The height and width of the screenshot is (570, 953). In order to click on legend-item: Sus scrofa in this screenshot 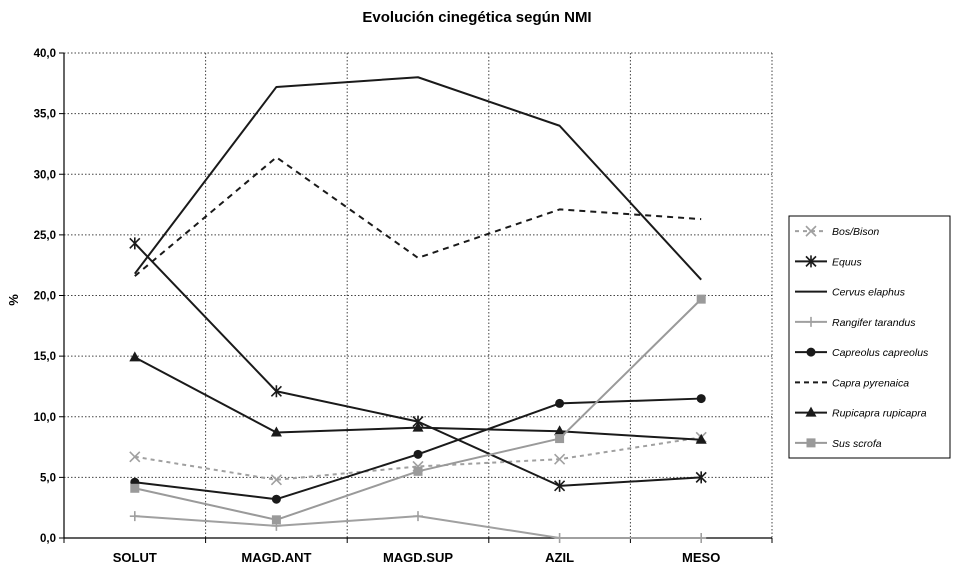, I will do `click(838, 444)`.